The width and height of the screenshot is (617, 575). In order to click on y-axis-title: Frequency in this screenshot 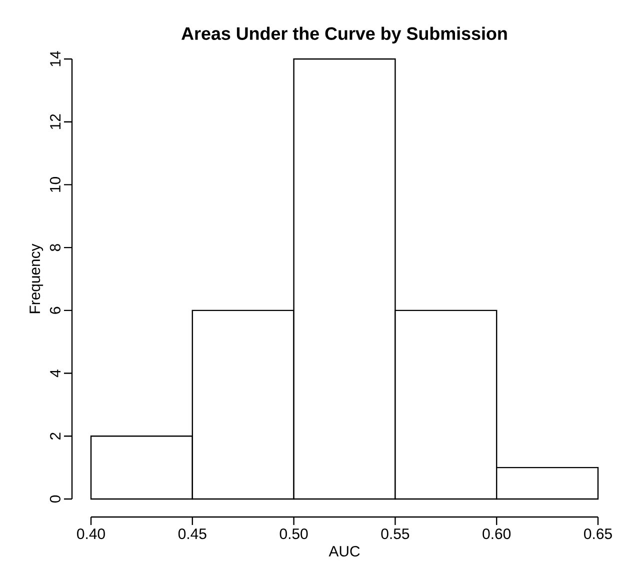, I will do `click(37, 279)`.